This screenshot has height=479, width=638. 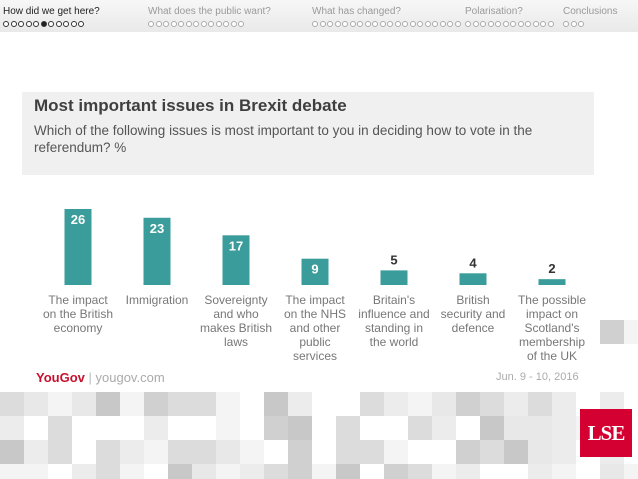 I want to click on nav-section-what-does-the-public-want: What does the public want?, so click(x=209, y=16).